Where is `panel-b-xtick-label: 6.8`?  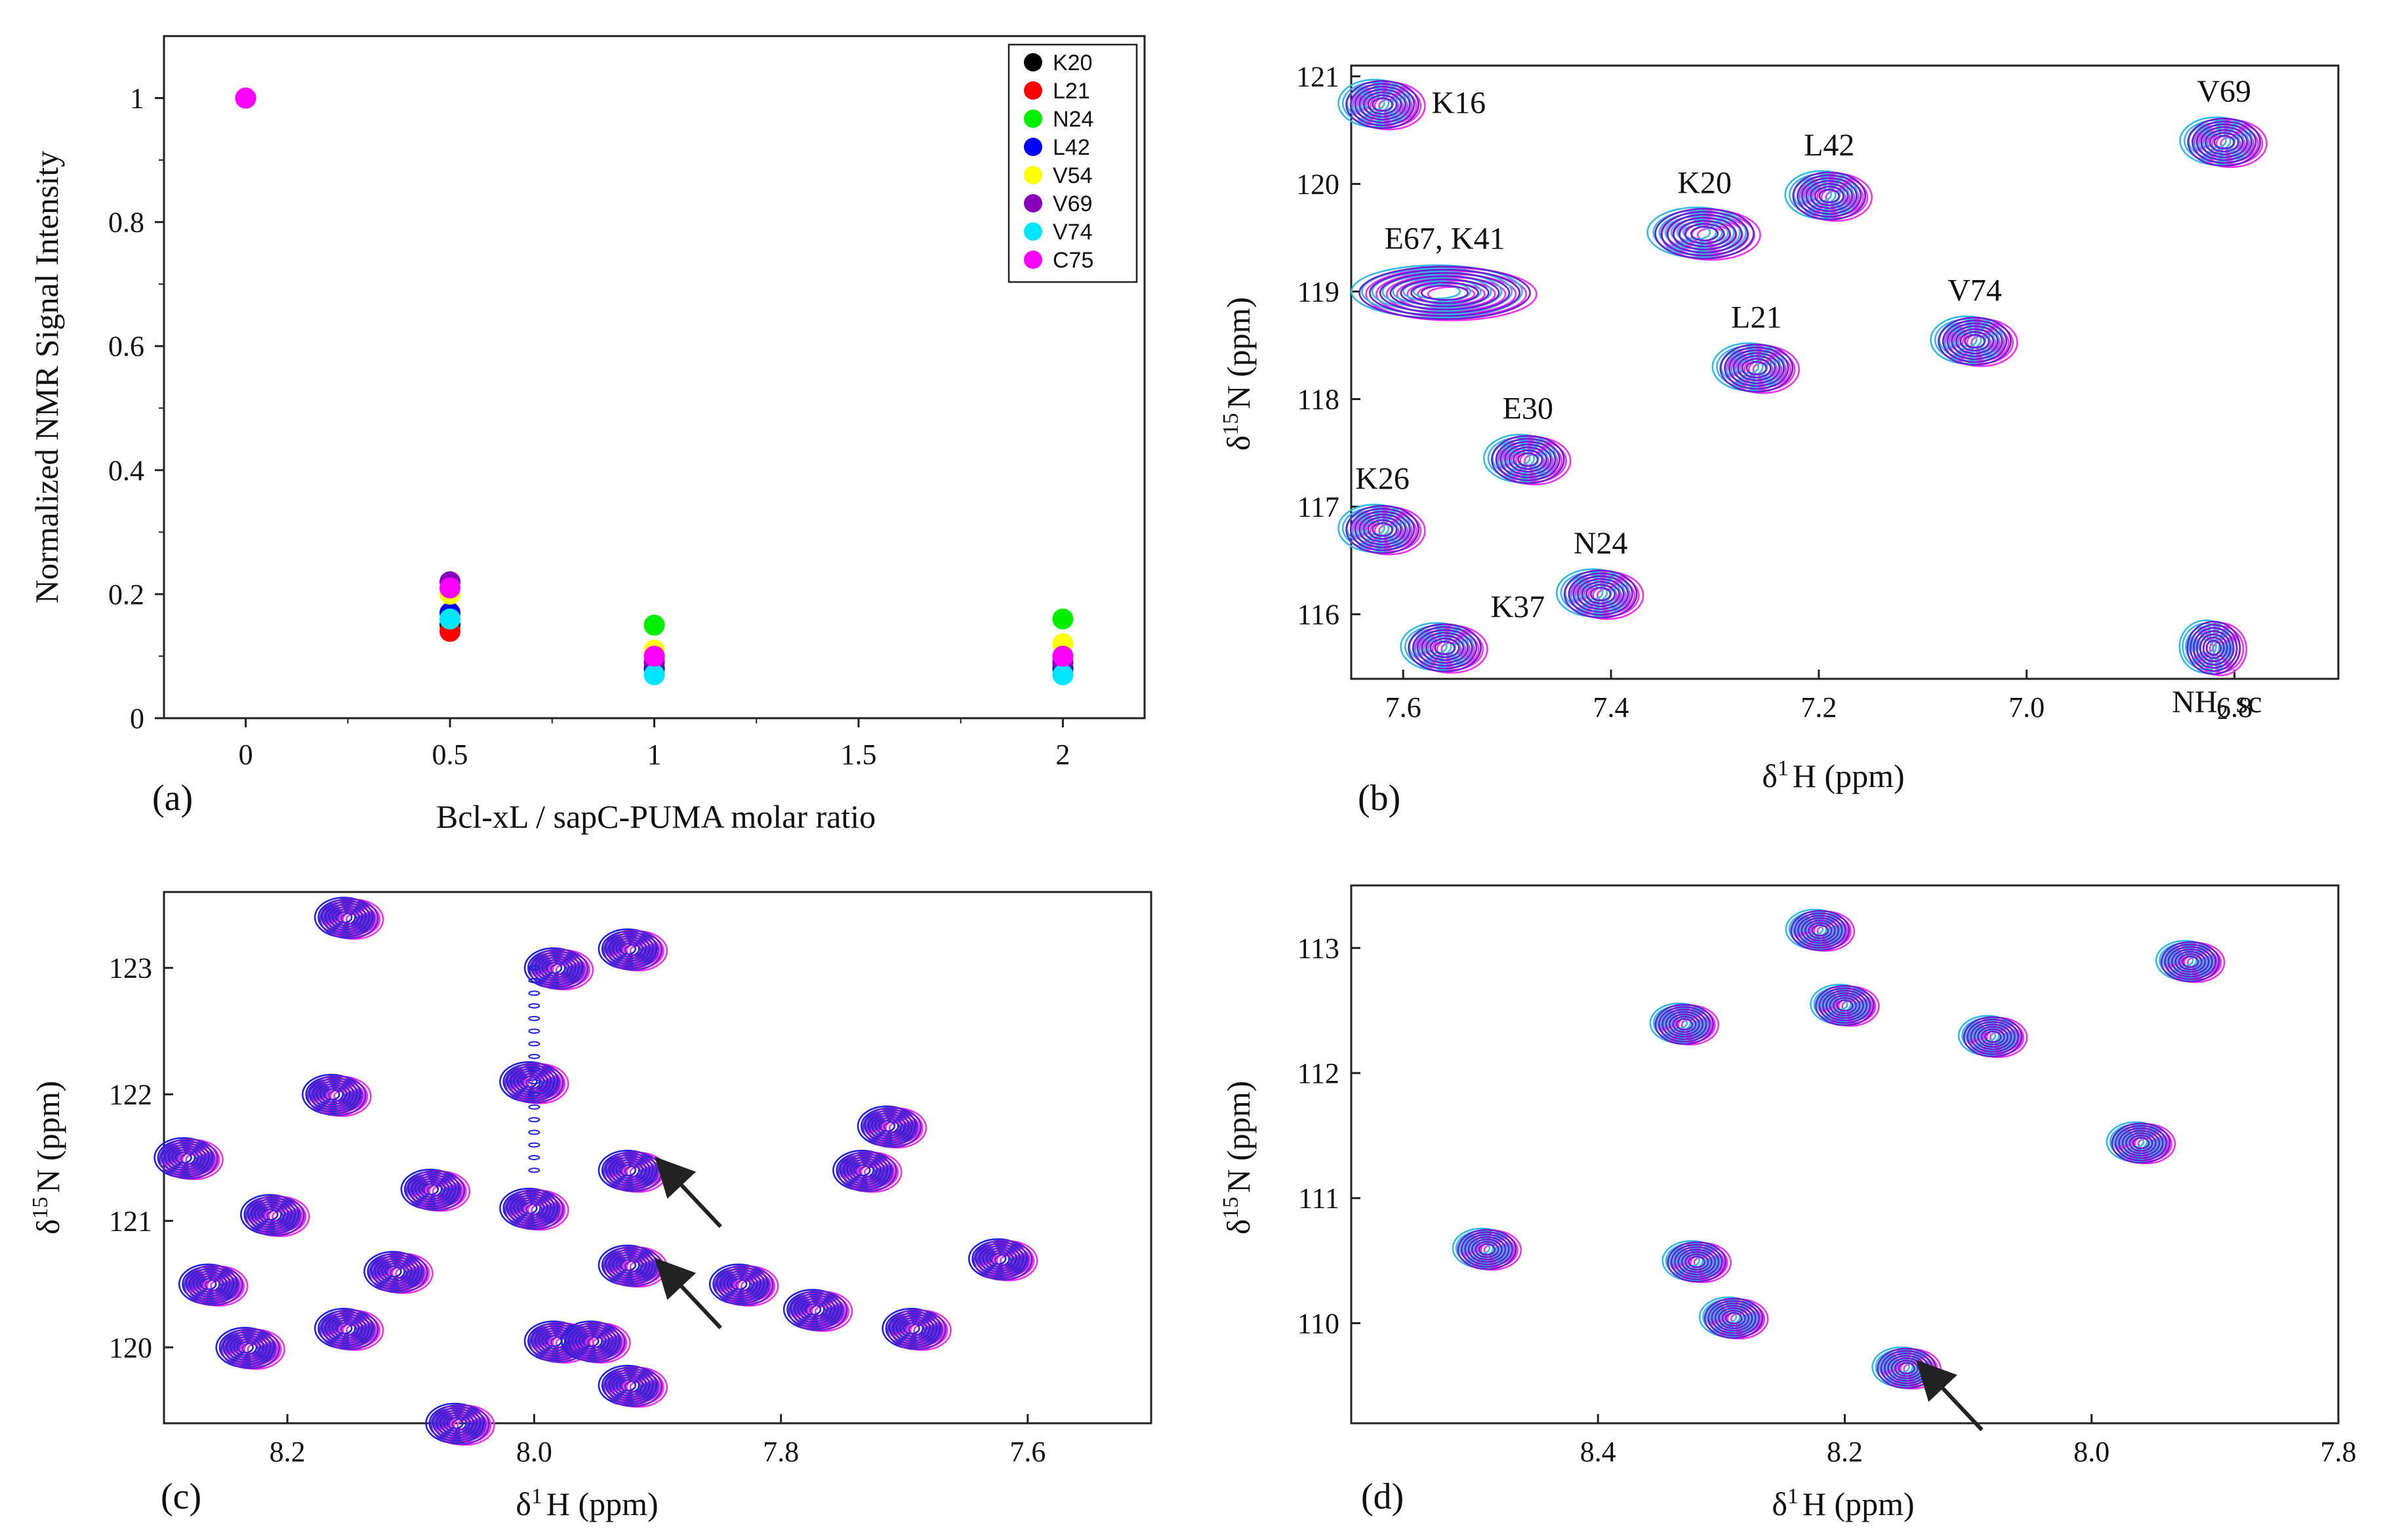 panel-b-xtick-label: 6.8 is located at coordinates (2234, 707).